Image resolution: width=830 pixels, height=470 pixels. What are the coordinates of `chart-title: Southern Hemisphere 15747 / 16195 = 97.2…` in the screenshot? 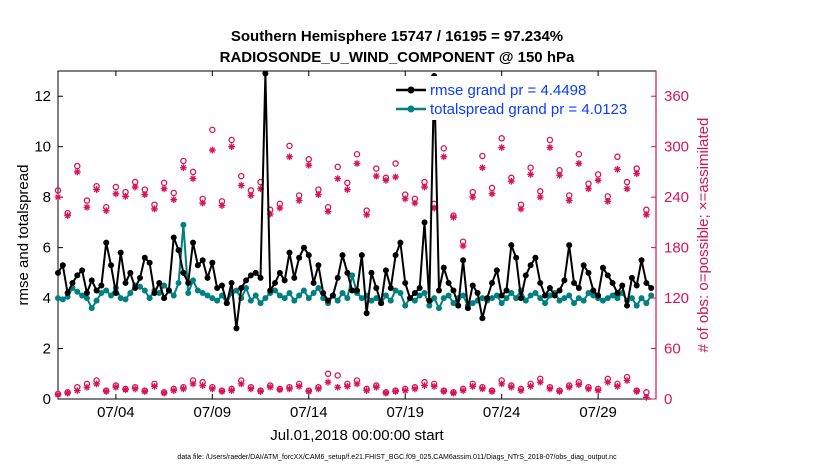 It's located at (397, 36).